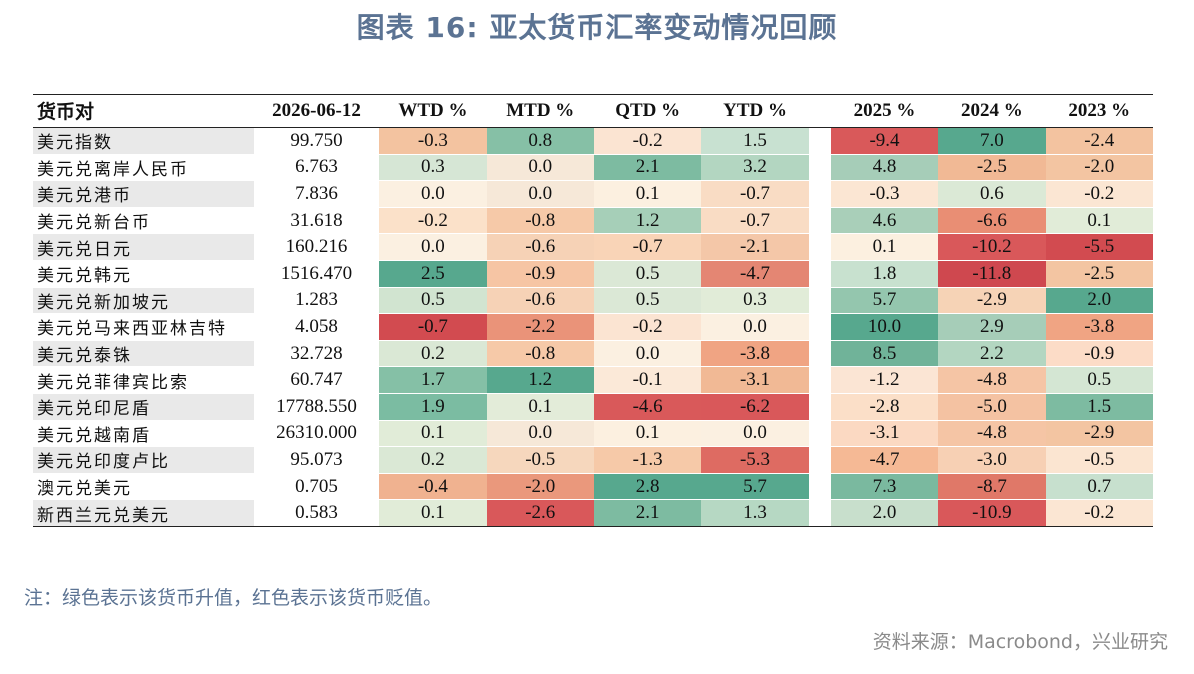 This screenshot has height=674, width=1194. Describe the element at coordinates (992, 487) in the screenshot. I see `pct-change-cell: -8.7` at that location.